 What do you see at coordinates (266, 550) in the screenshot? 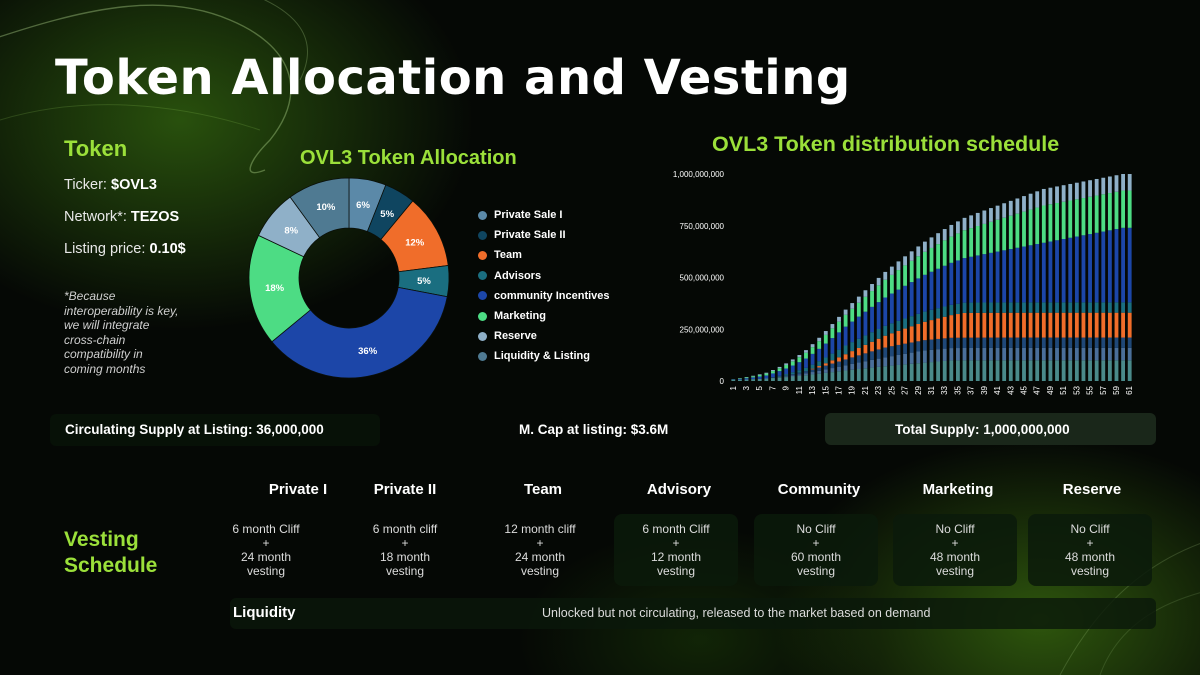
I see `vesting-term-cell: 6 month Cliff + 24 month vesting` at bounding box center [266, 550].